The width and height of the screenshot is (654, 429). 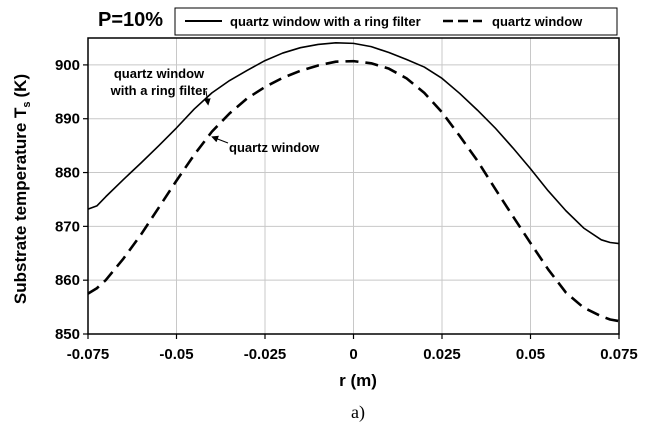 I want to click on legend-box, so click(x=396, y=21).